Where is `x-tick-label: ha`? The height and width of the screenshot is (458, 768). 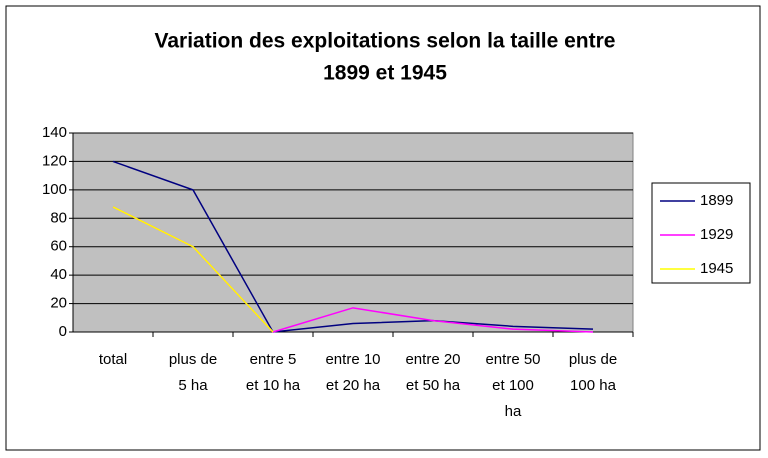
x-tick-label: ha is located at coordinates (513, 411).